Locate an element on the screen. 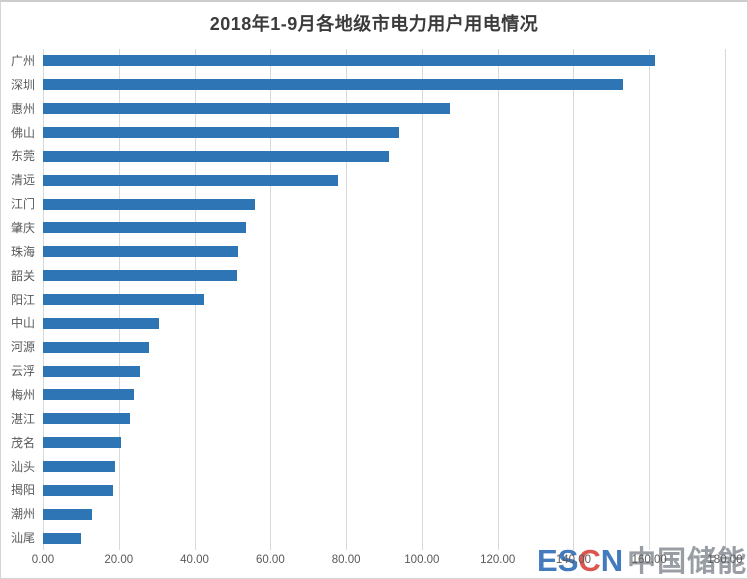  category-label: 中山 is located at coordinates (22, 323).